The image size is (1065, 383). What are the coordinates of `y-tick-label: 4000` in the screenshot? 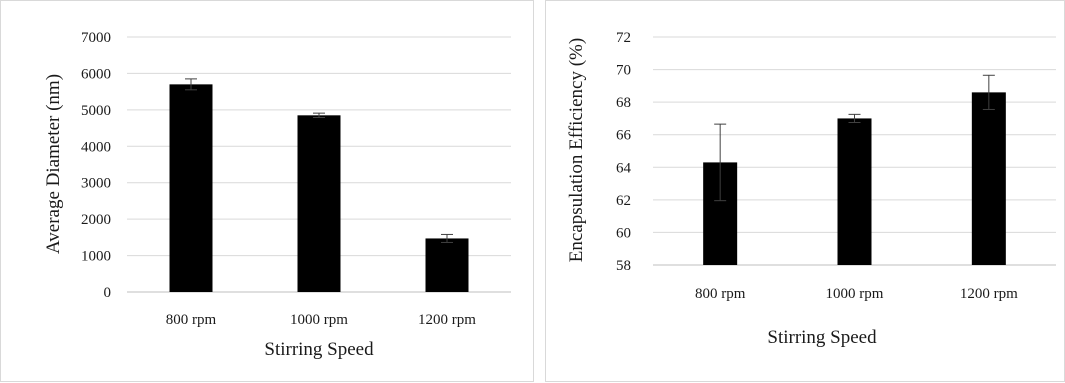 It's located at (96, 147).